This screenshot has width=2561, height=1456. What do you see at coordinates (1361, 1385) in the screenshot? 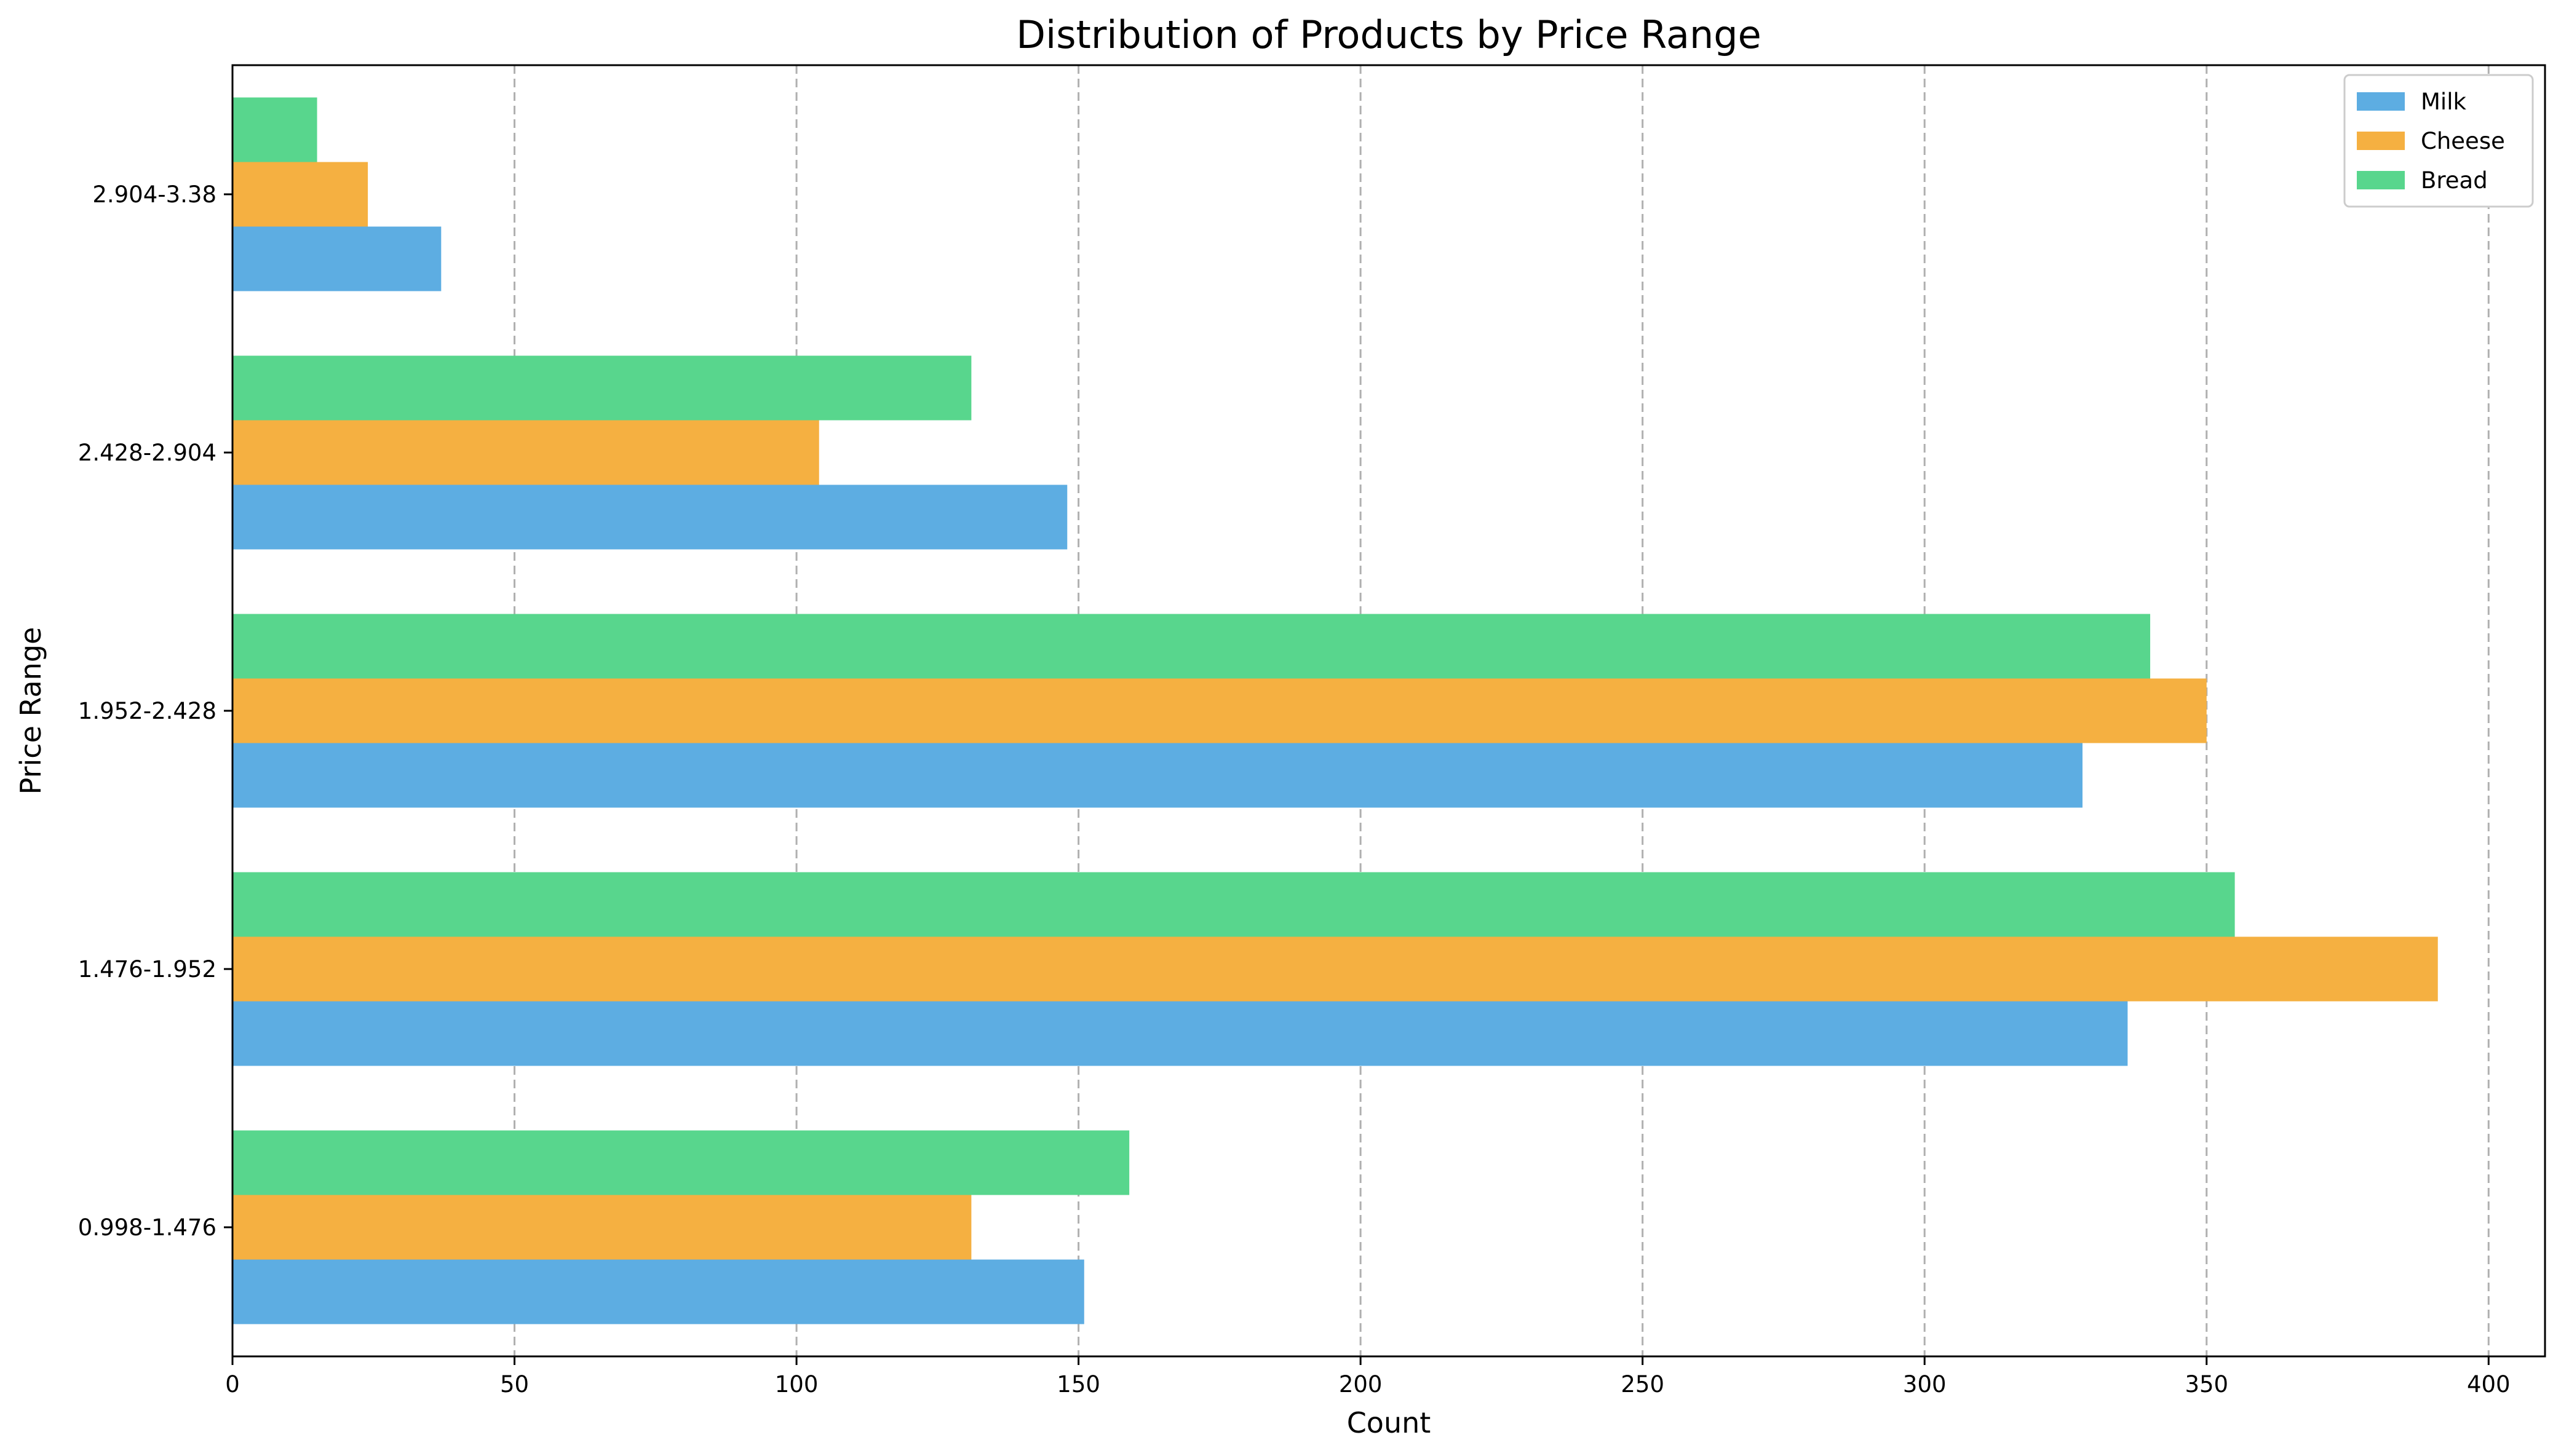
I see `x-tick-label: 200` at bounding box center [1361, 1385].